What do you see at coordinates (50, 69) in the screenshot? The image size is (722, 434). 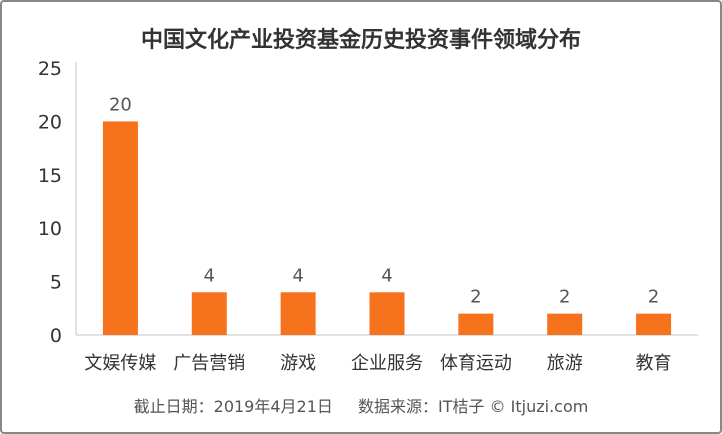 I see `y-tick-label: 25` at bounding box center [50, 69].